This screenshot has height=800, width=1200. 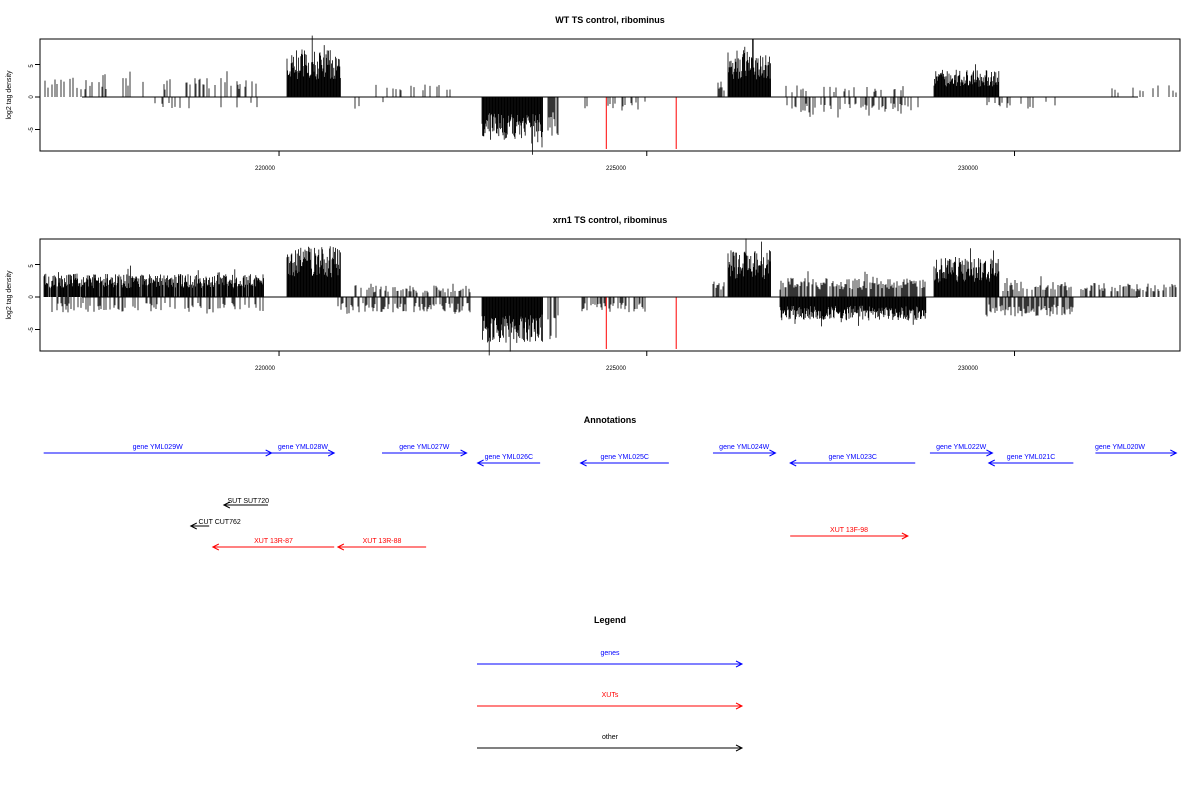 I want to click on annotation-gene-yml022w: gene YML022W, so click(x=961, y=450).